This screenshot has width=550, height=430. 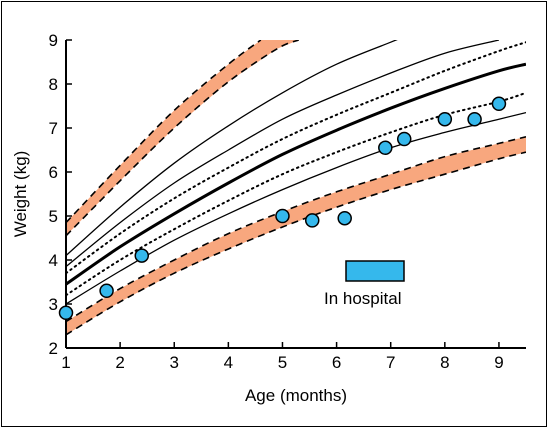 I want to click on y-tick-label: 8, so click(x=53, y=84).